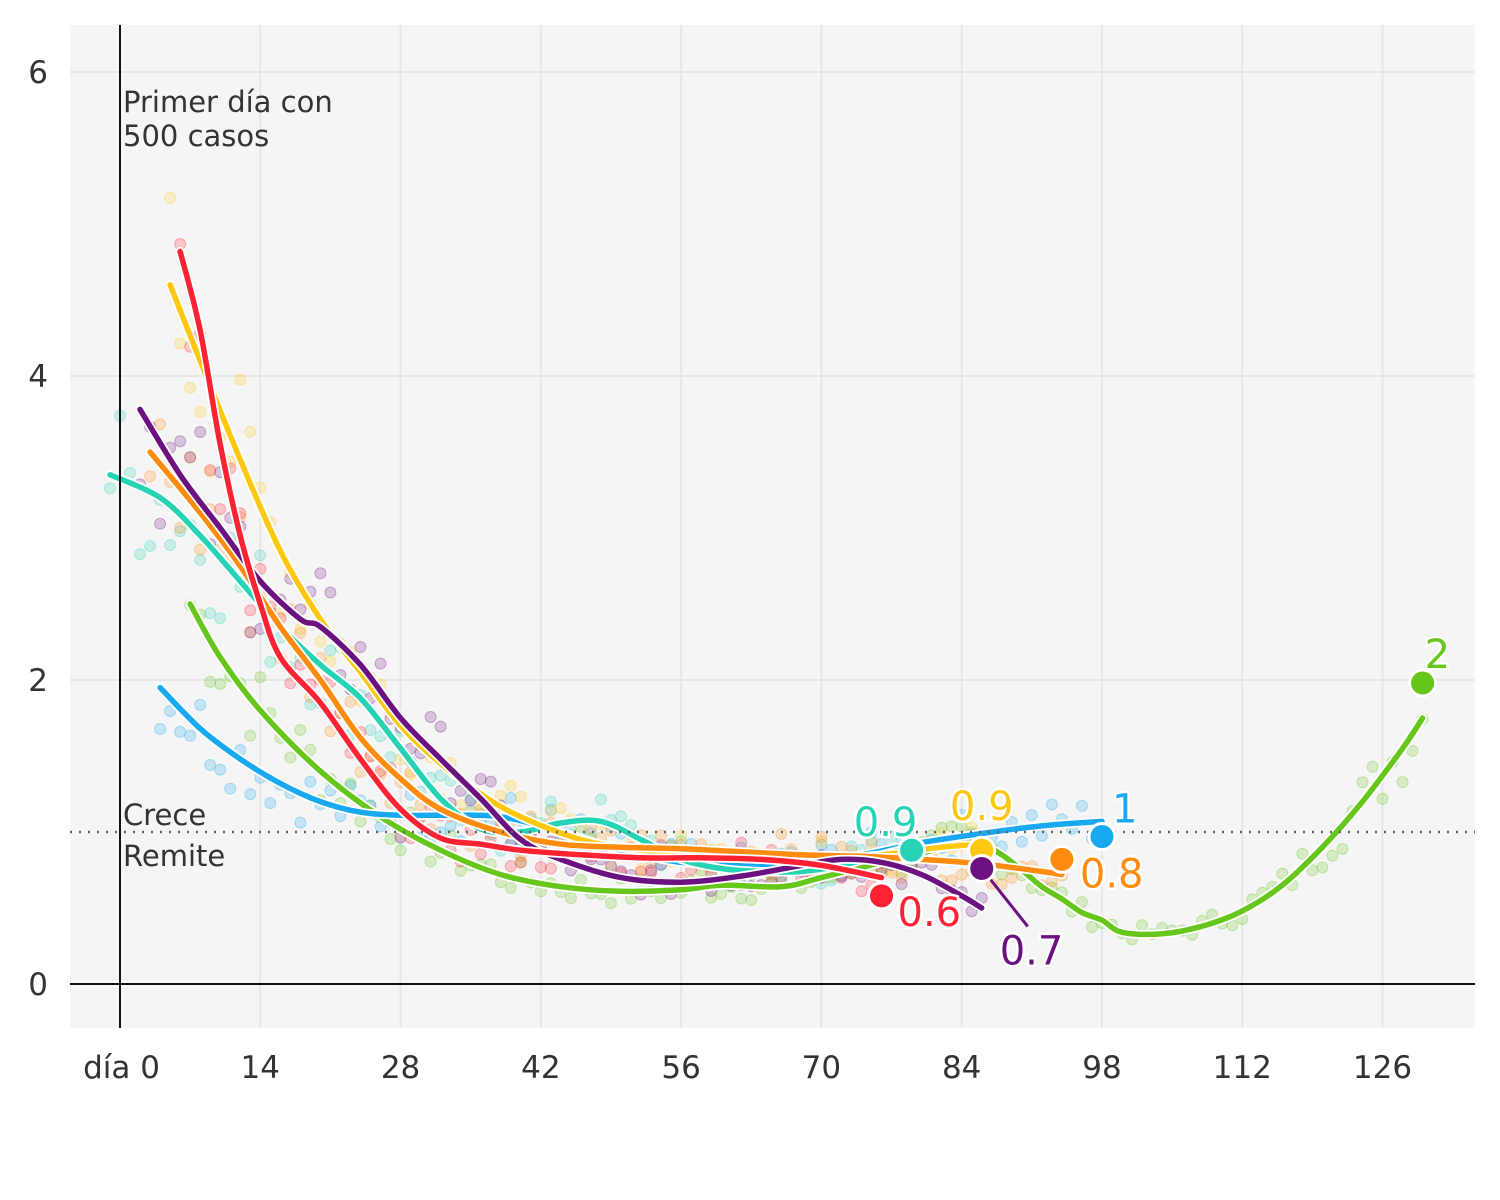 The width and height of the screenshot is (1500, 1200). What do you see at coordinates (38, 73) in the screenshot?
I see `y-tick-label: 6` at bounding box center [38, 73].